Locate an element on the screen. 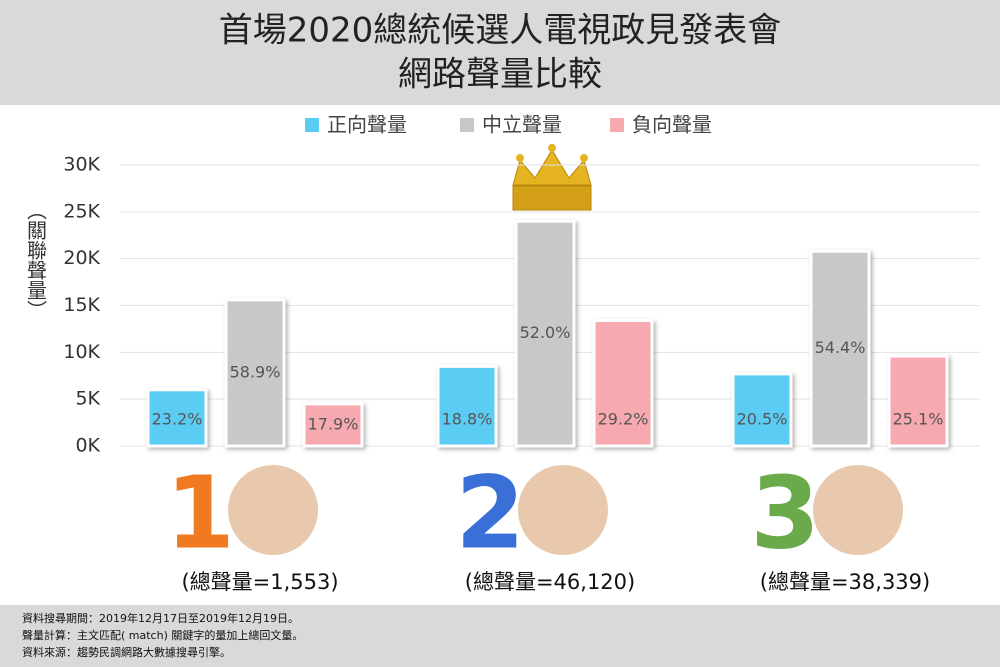  value-label: 20.5% is located at coordinates (762, 419).